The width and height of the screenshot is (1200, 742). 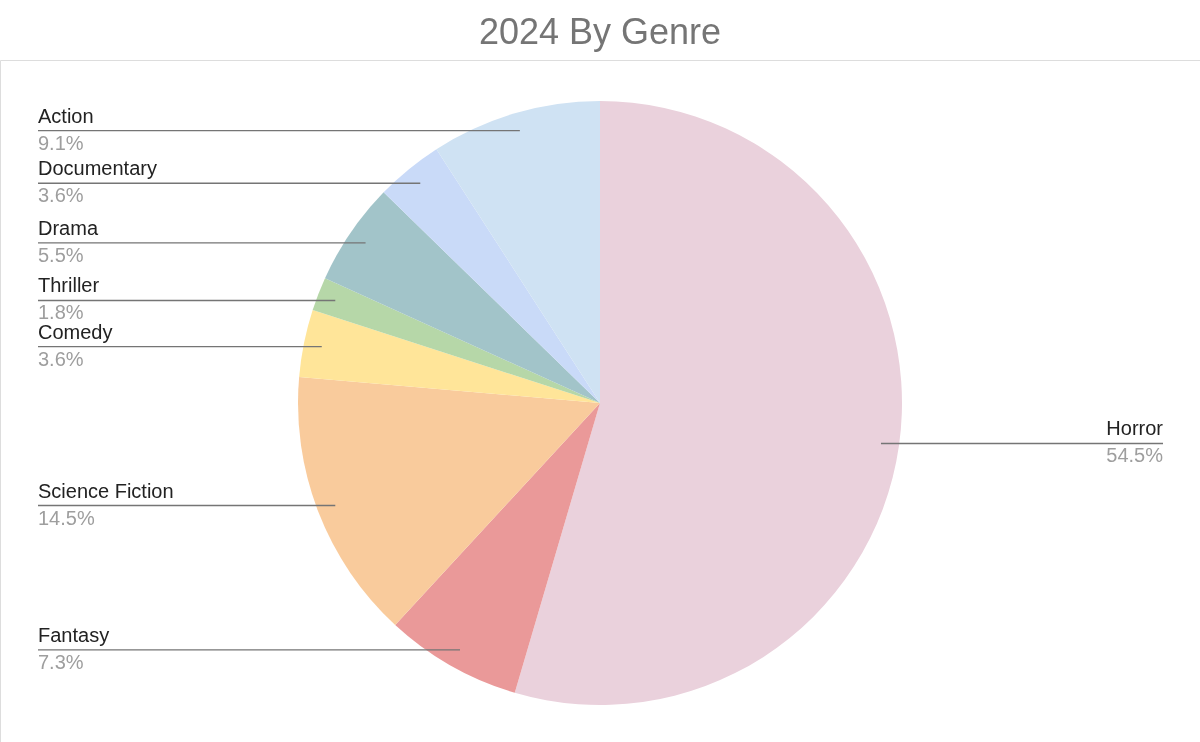 What do you see at coordinates (69, 285) in the screenshot?
I see `slice-label: Thriller` at bounding box center [69, 285].